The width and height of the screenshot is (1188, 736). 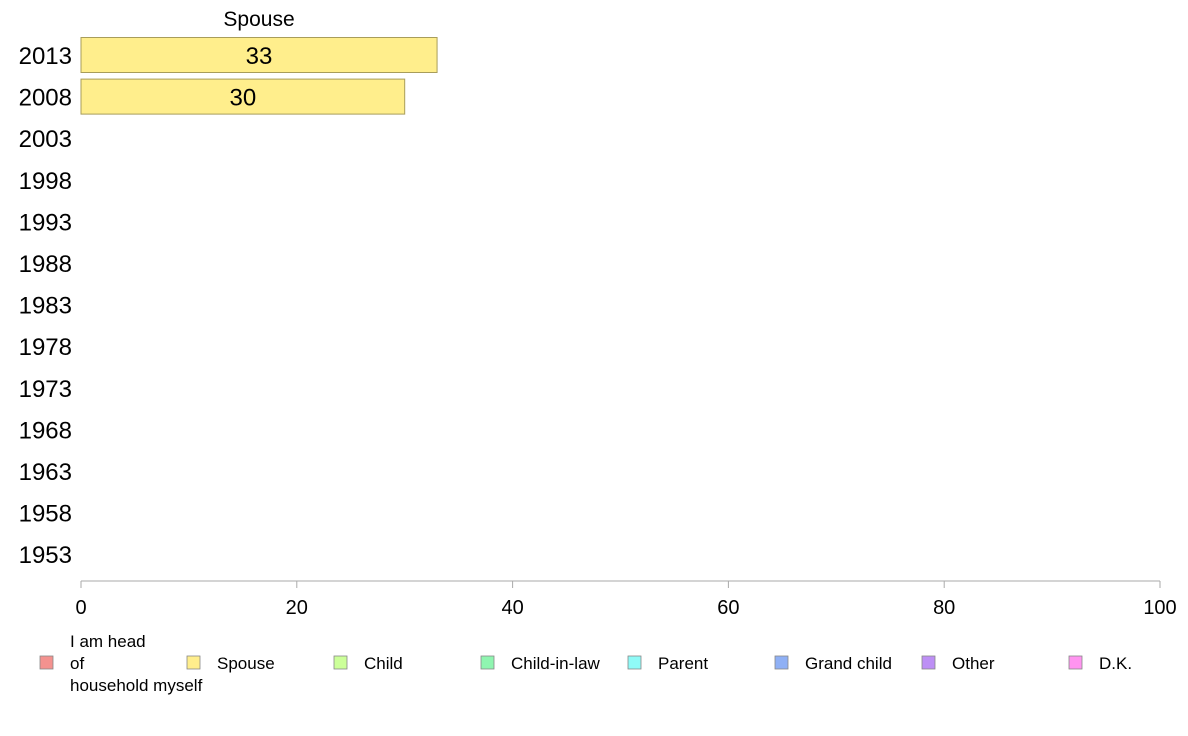 I want to click on legend-label: Parent, so click(x=683, y=663).